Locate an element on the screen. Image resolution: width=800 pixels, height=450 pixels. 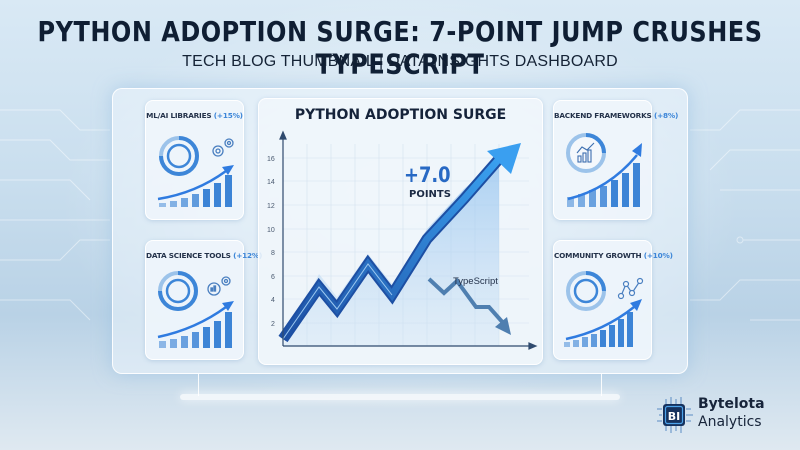
company-name: Bytelota is located at coordinates (731, 404).